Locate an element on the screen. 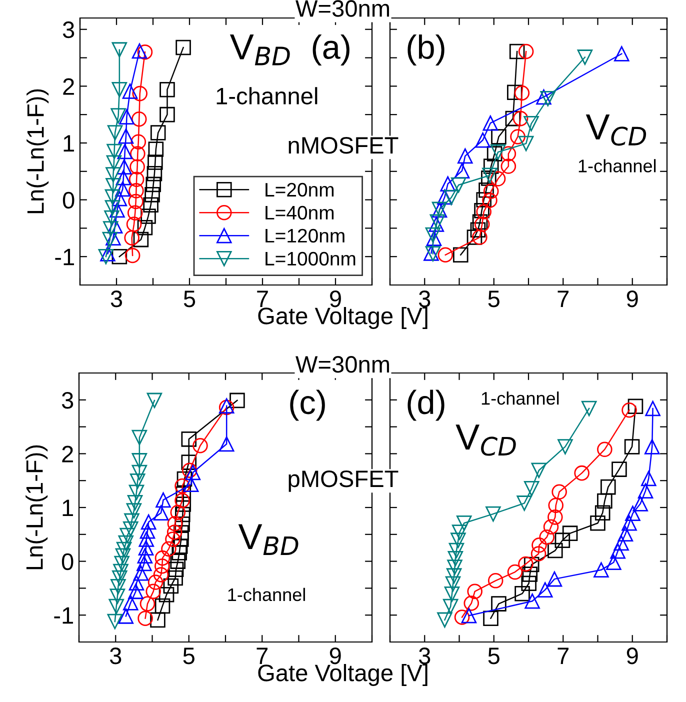  x-tick-label: 5 is located at coordinates (190, 299).